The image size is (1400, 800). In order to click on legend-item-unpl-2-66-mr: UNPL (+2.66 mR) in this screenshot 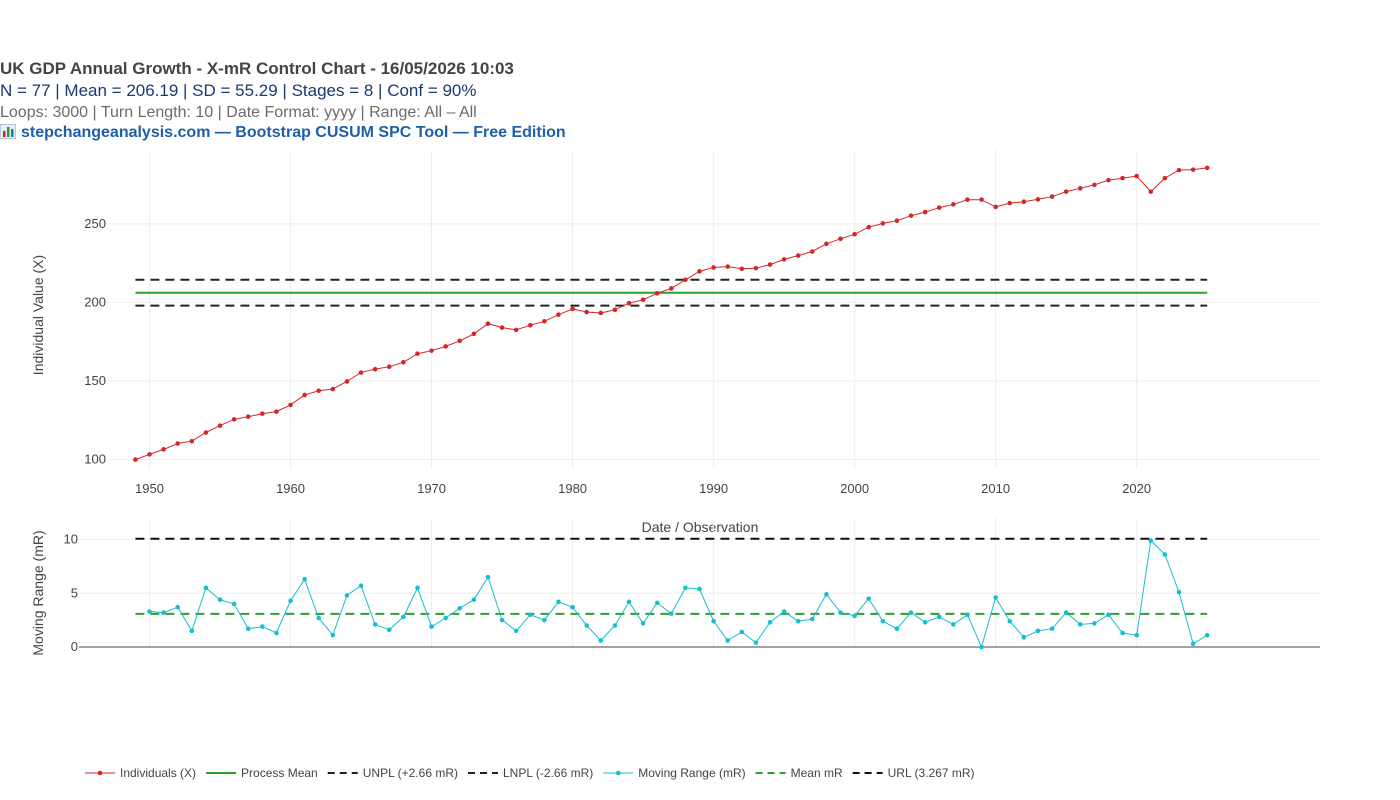, I will do `click(392, 773)`.